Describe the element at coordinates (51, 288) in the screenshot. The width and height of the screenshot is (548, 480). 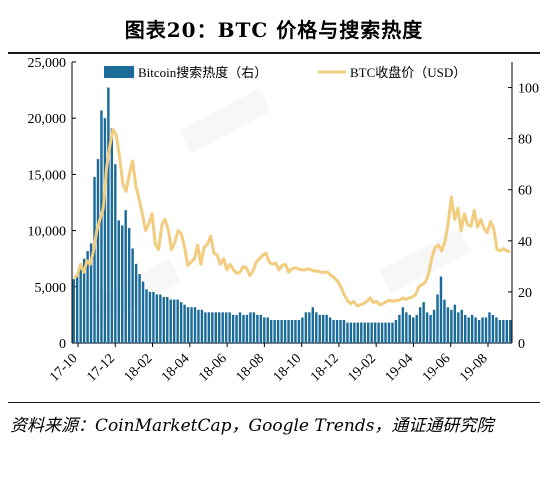
I see `y-left-tick-label: 5,000` at that location.